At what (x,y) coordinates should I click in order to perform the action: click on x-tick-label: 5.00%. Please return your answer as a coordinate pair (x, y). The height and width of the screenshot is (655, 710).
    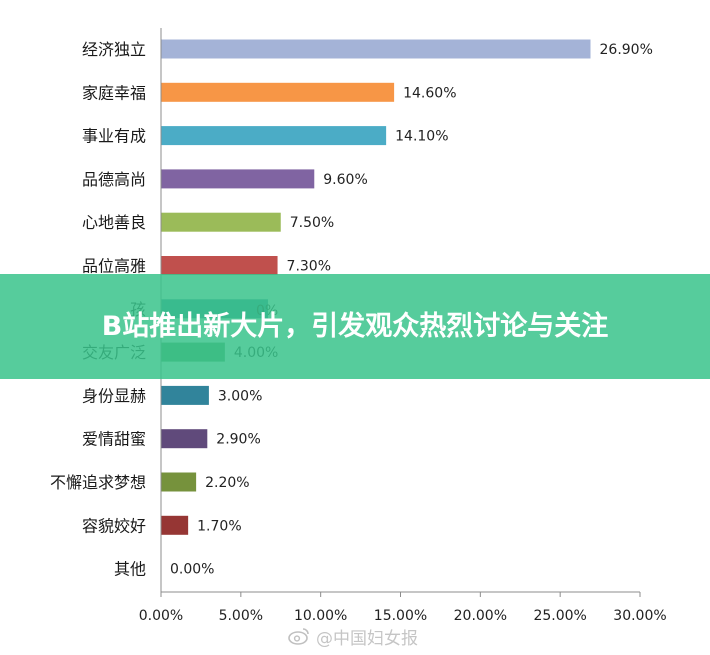
    Looking at the image, I should click on (241, 616).